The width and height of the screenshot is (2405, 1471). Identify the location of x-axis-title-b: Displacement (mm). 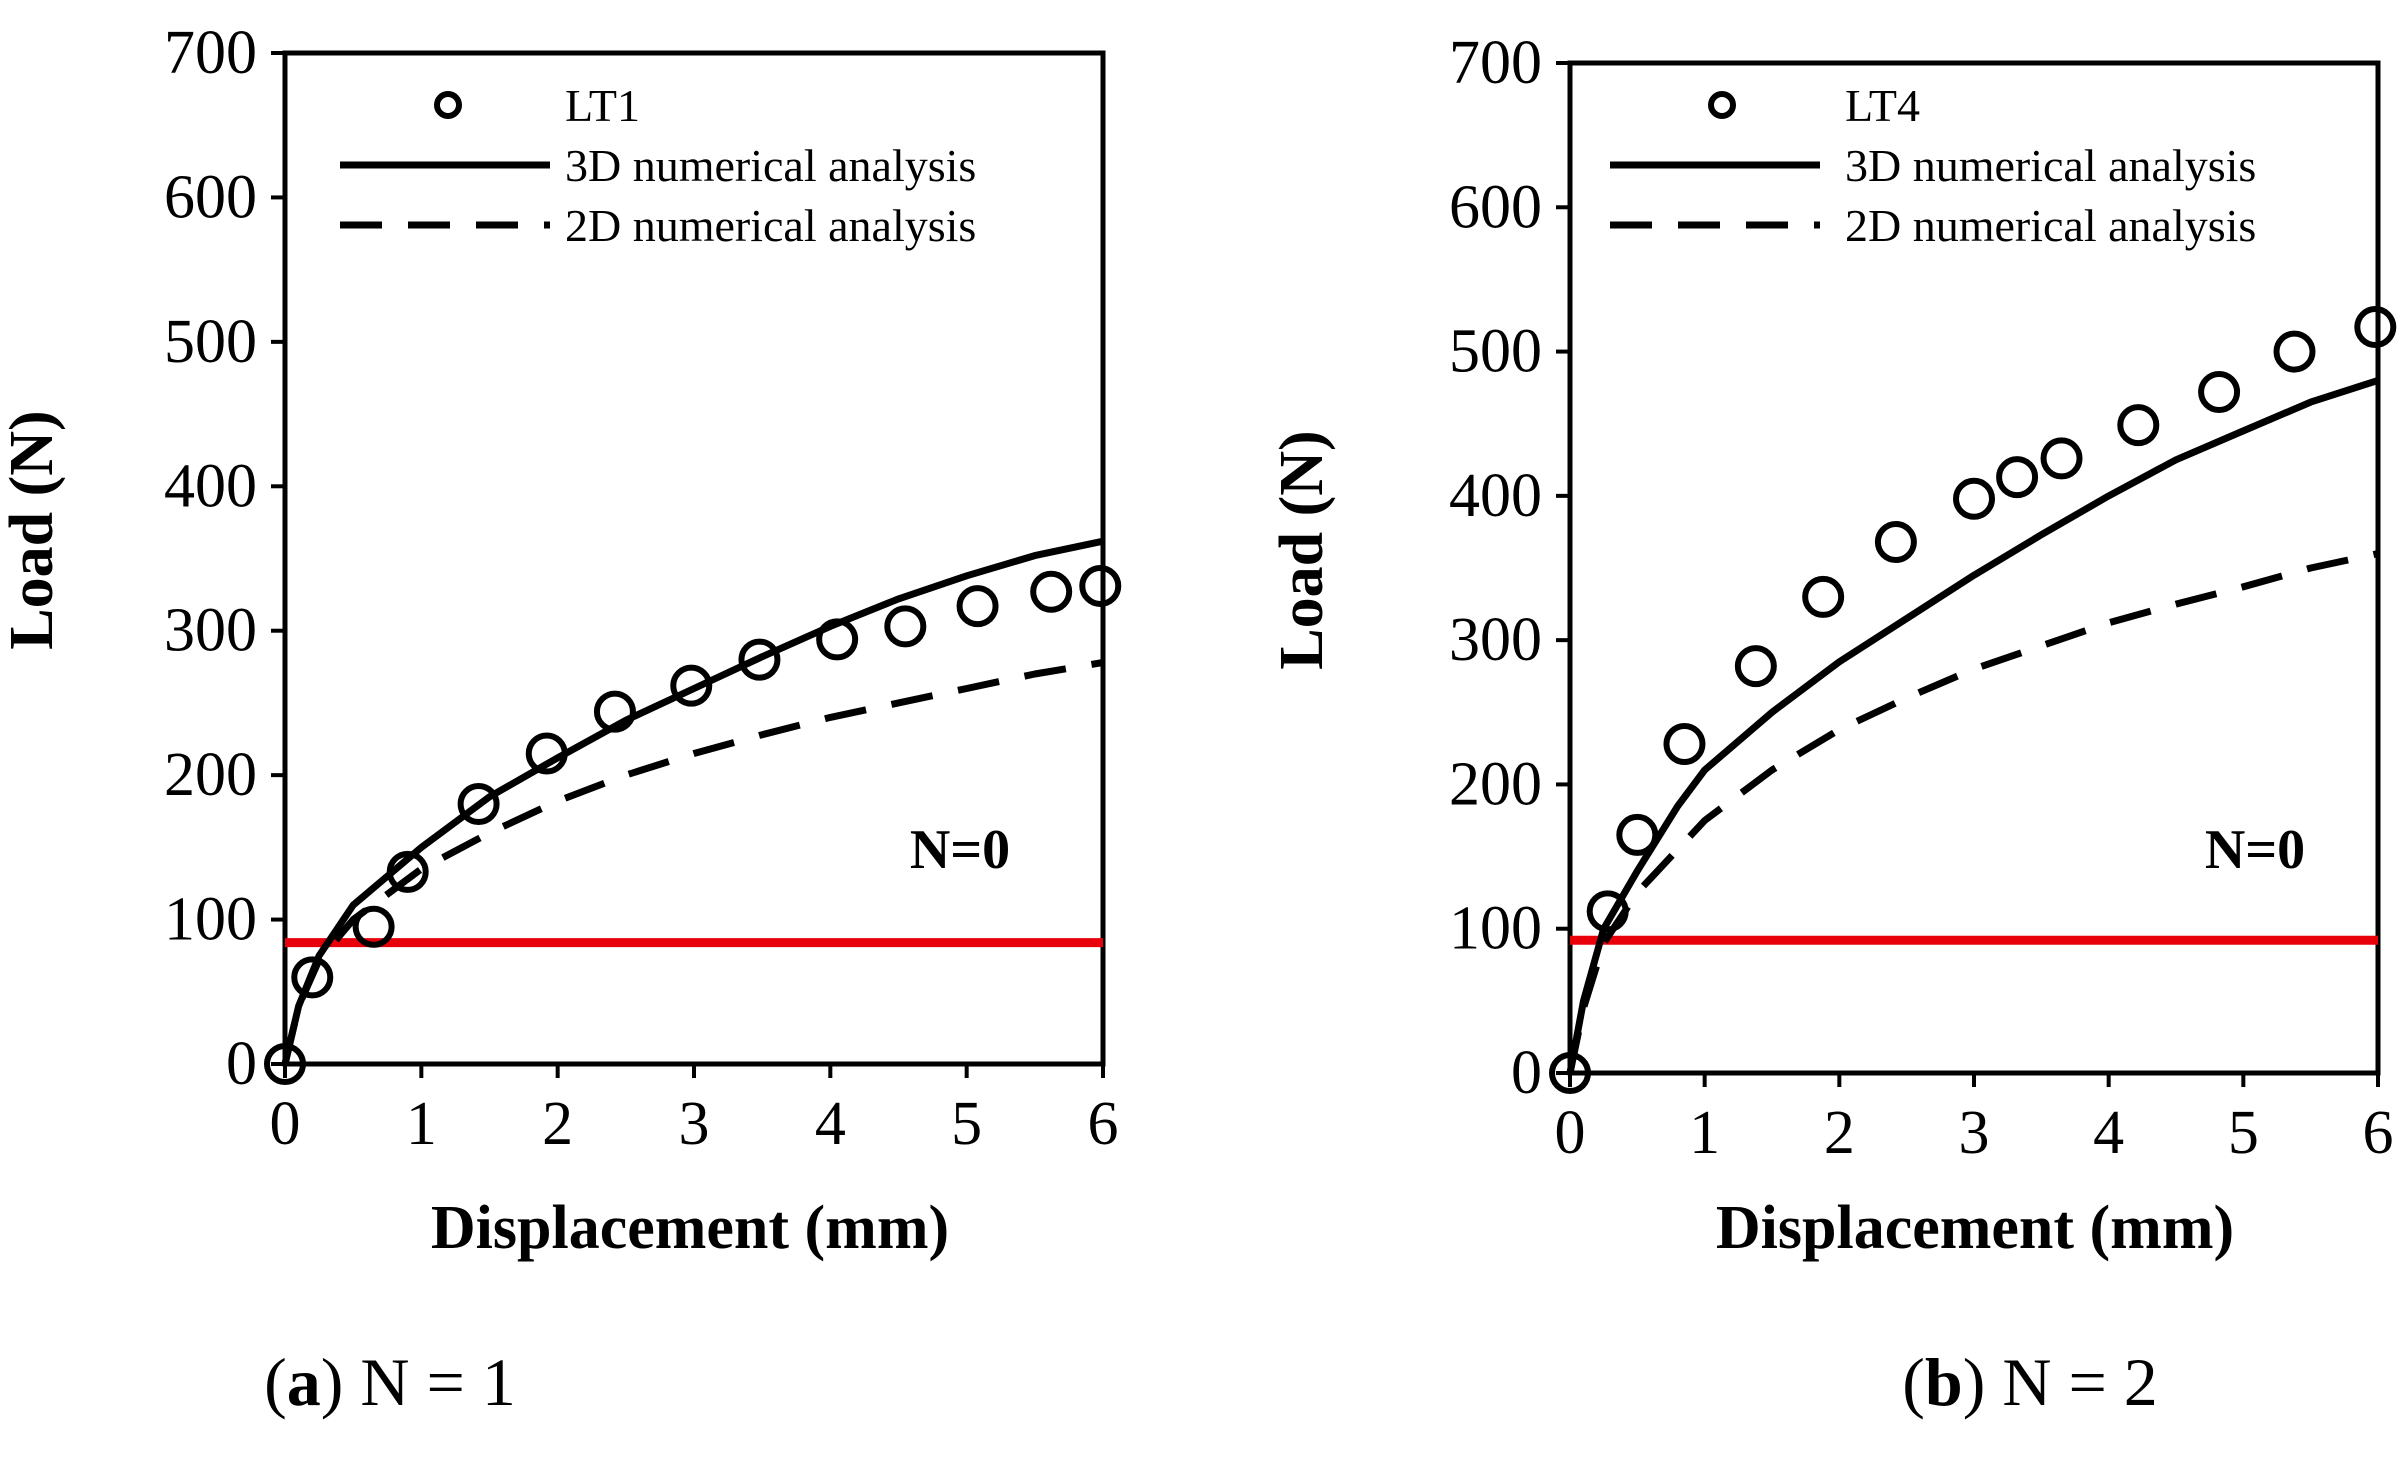
(1975, 1228).